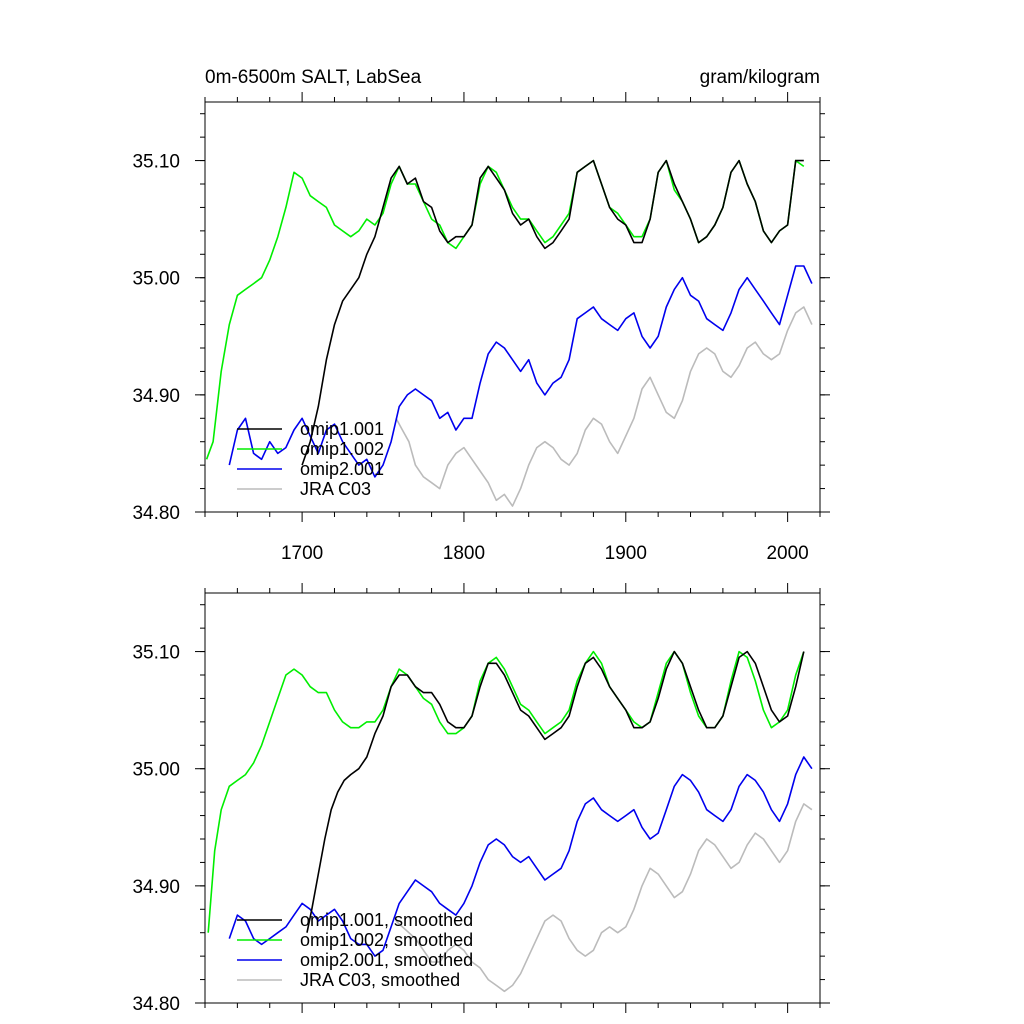 This screenshot has width=1024, height=1024. I want to click on x-tick-label: 1800, so click(464, 553).